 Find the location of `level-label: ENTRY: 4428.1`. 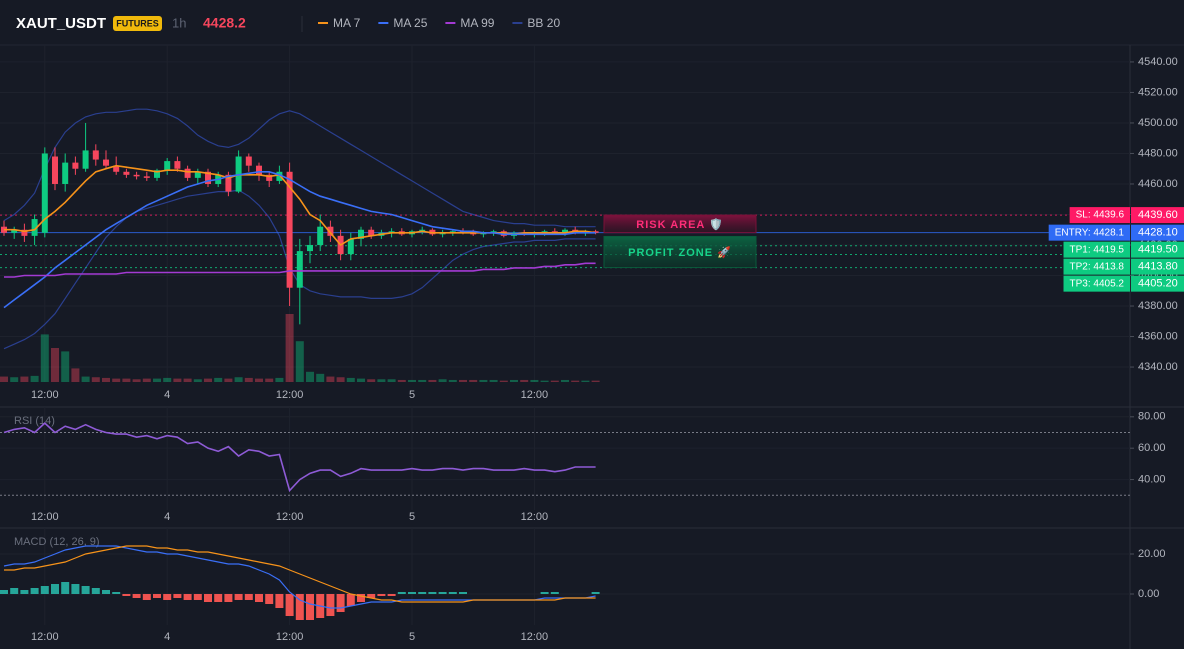

level-label: ENTRY: 4428.1 is located at coordinates (1090, 232).